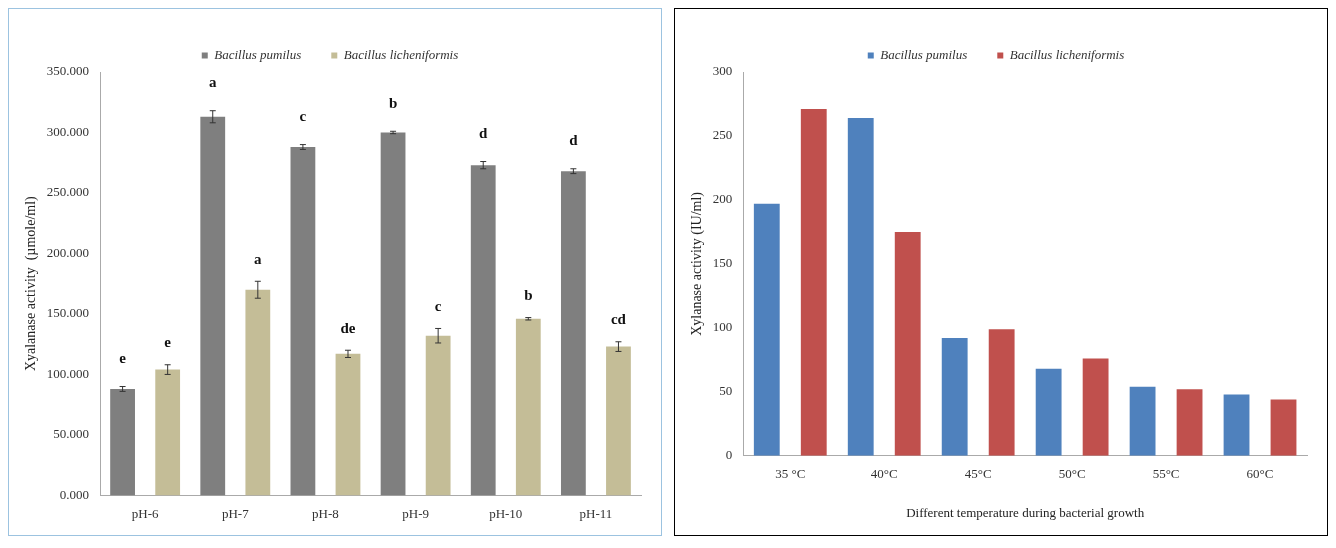 The width and height of the screenshot is (1336, 548). What do you see at coordinates (884, 474) in the screenshot?
I see `x-tick-label: 40°C` at bounding box center [884, 474].